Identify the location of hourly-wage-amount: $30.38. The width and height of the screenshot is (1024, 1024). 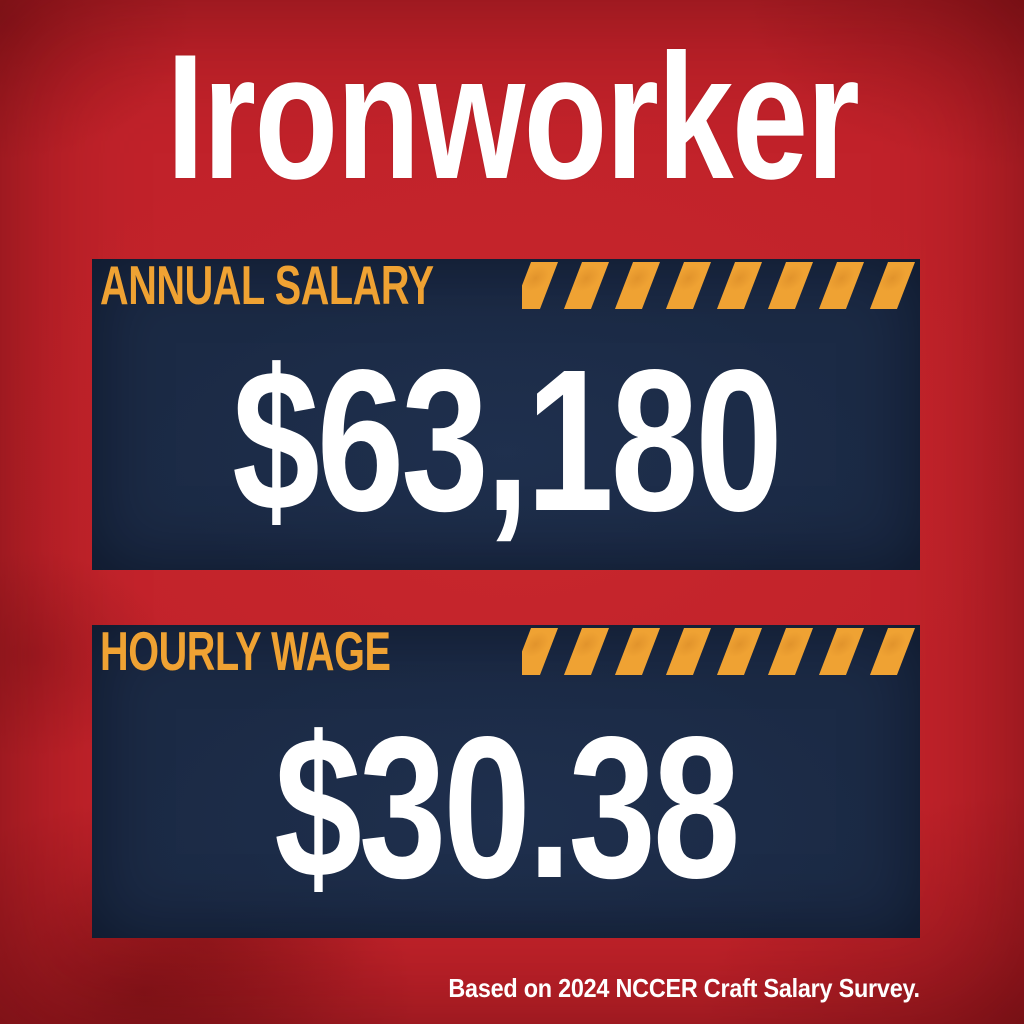
(507, 806).